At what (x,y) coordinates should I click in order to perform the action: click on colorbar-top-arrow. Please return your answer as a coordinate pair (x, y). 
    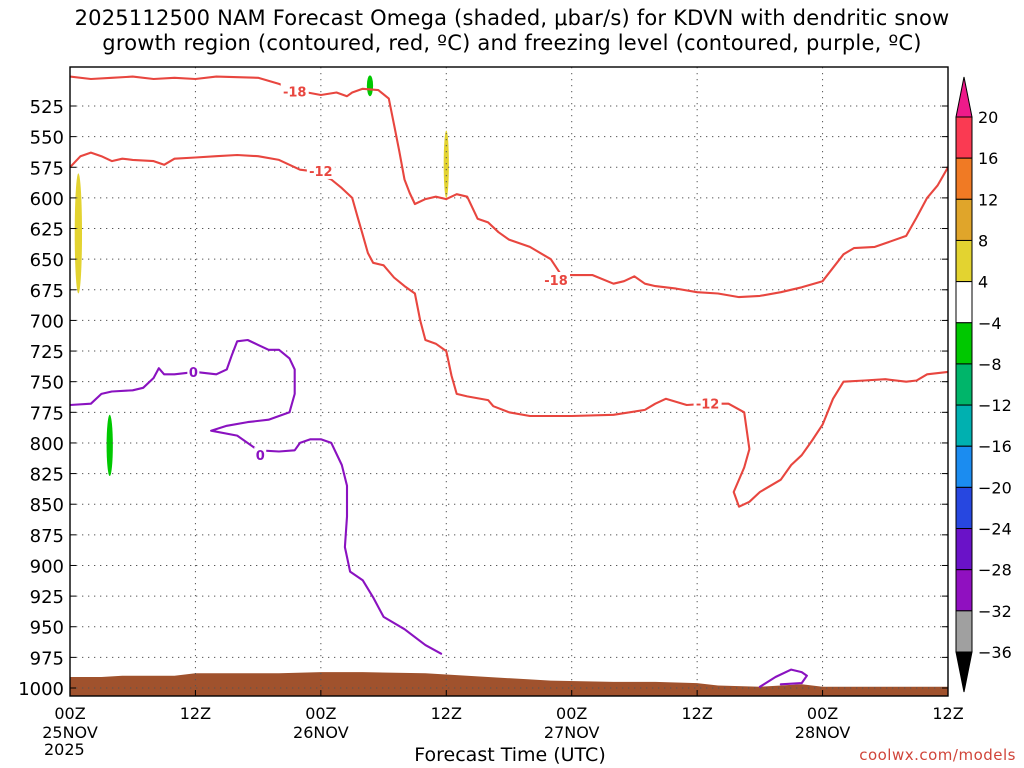
    Looking at the image, I should click on (964, 97).